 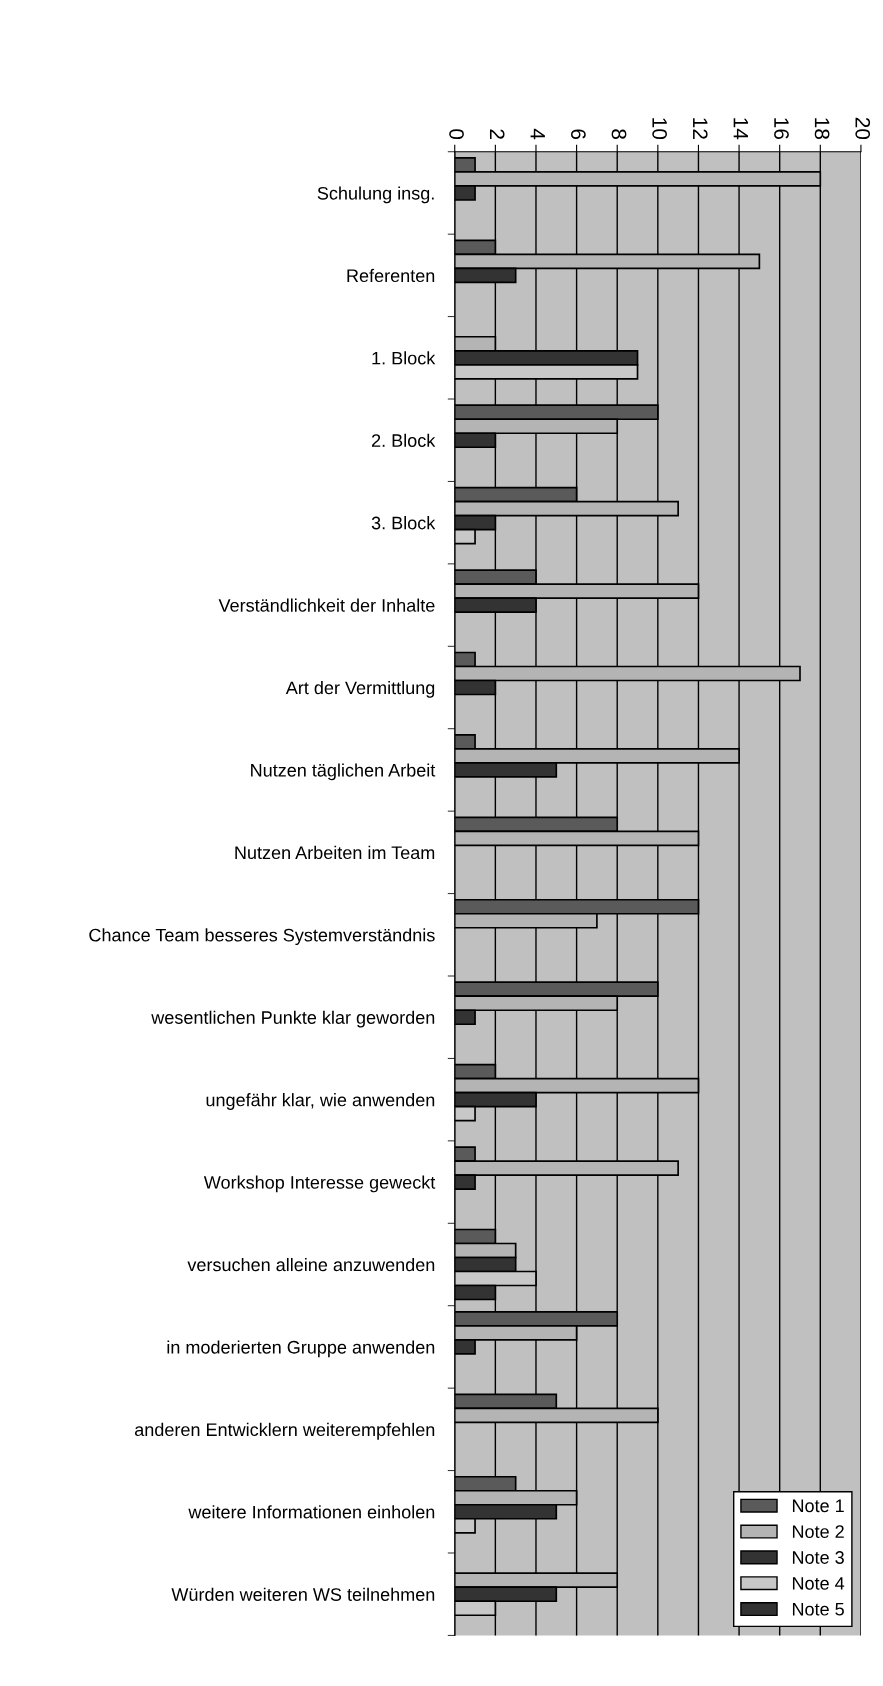 What do you see at coordinates (578, 134) in the screenshot?
I see `x-tick-label: 6` at bounding box center [578, 134].